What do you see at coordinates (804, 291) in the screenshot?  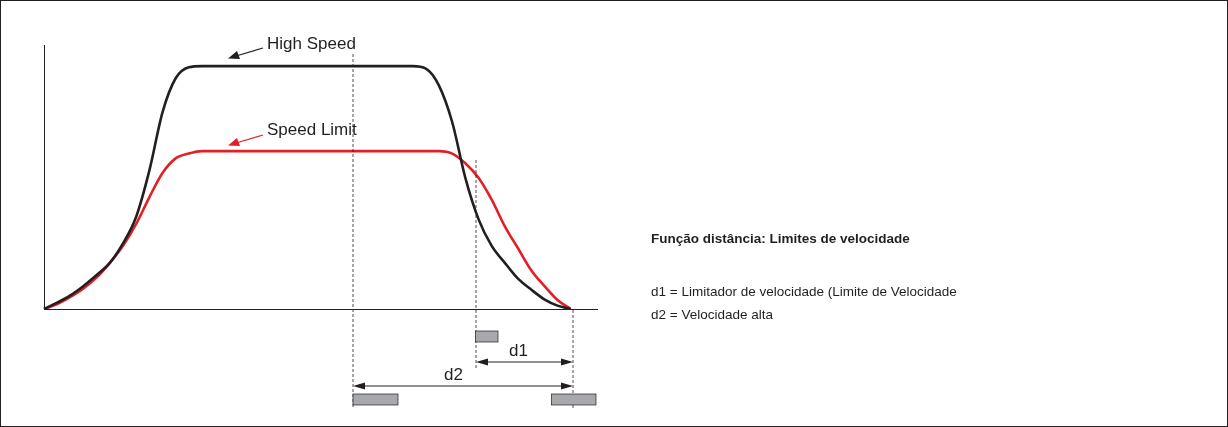 I see `text: d1 = Limitador de velocidade (Limite de Velocidade` at bounding box center [804, 291].